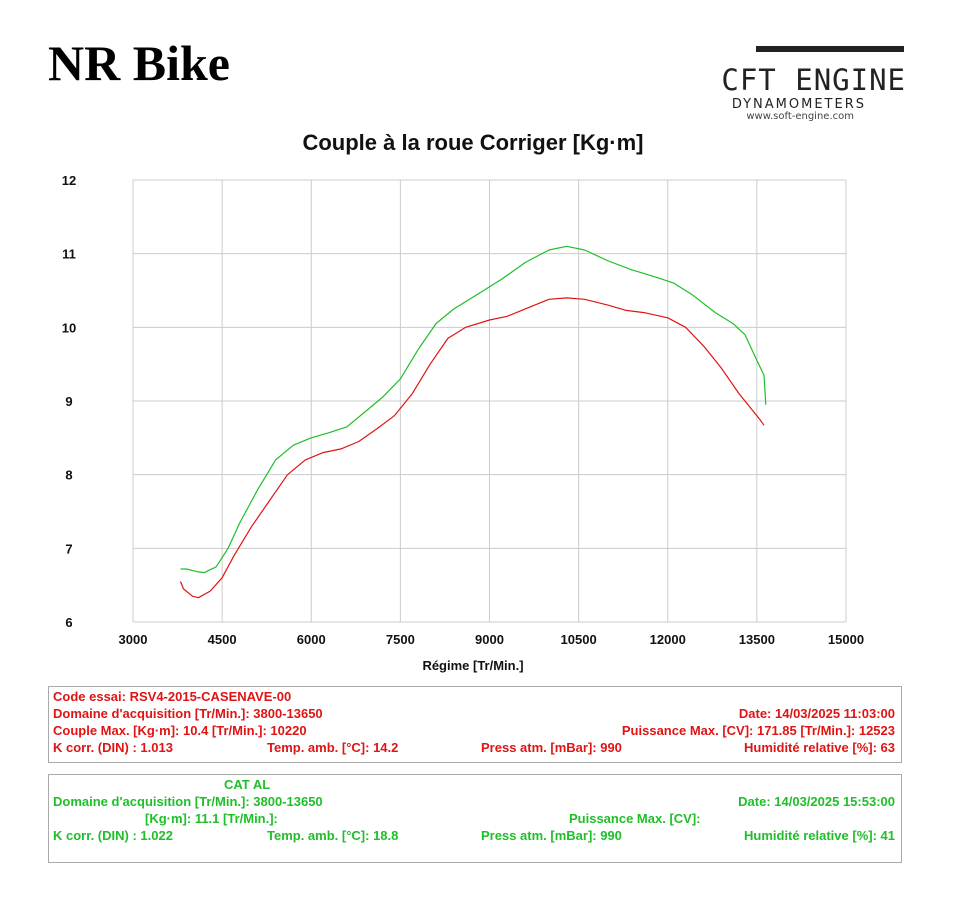  I want to click on y-tick-label: 10, so click(69, 327).